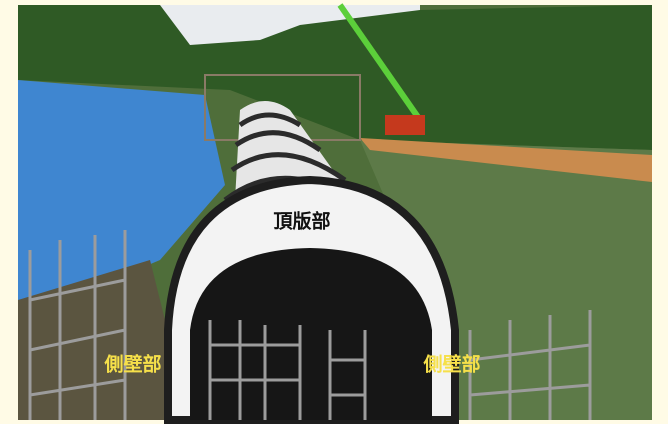 Image resolution: width=668 pixels, height=424 pixels. What do you see at coordinates (405, 125) in the screenshot?
I see `crane-base` at bounding box center [405, 125].